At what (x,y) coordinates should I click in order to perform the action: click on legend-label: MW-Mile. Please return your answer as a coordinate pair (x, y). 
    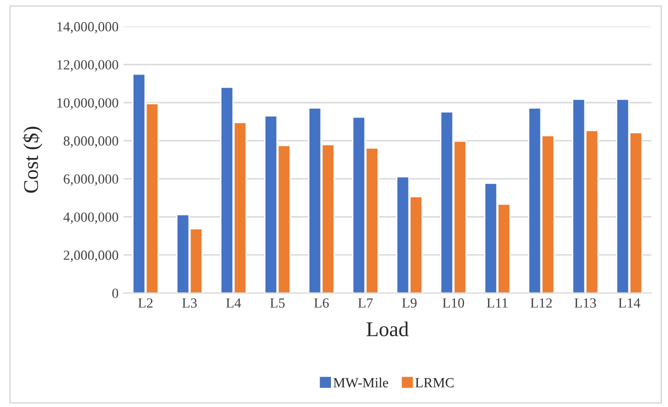
    Looking at the image, I should click on (360, 383).